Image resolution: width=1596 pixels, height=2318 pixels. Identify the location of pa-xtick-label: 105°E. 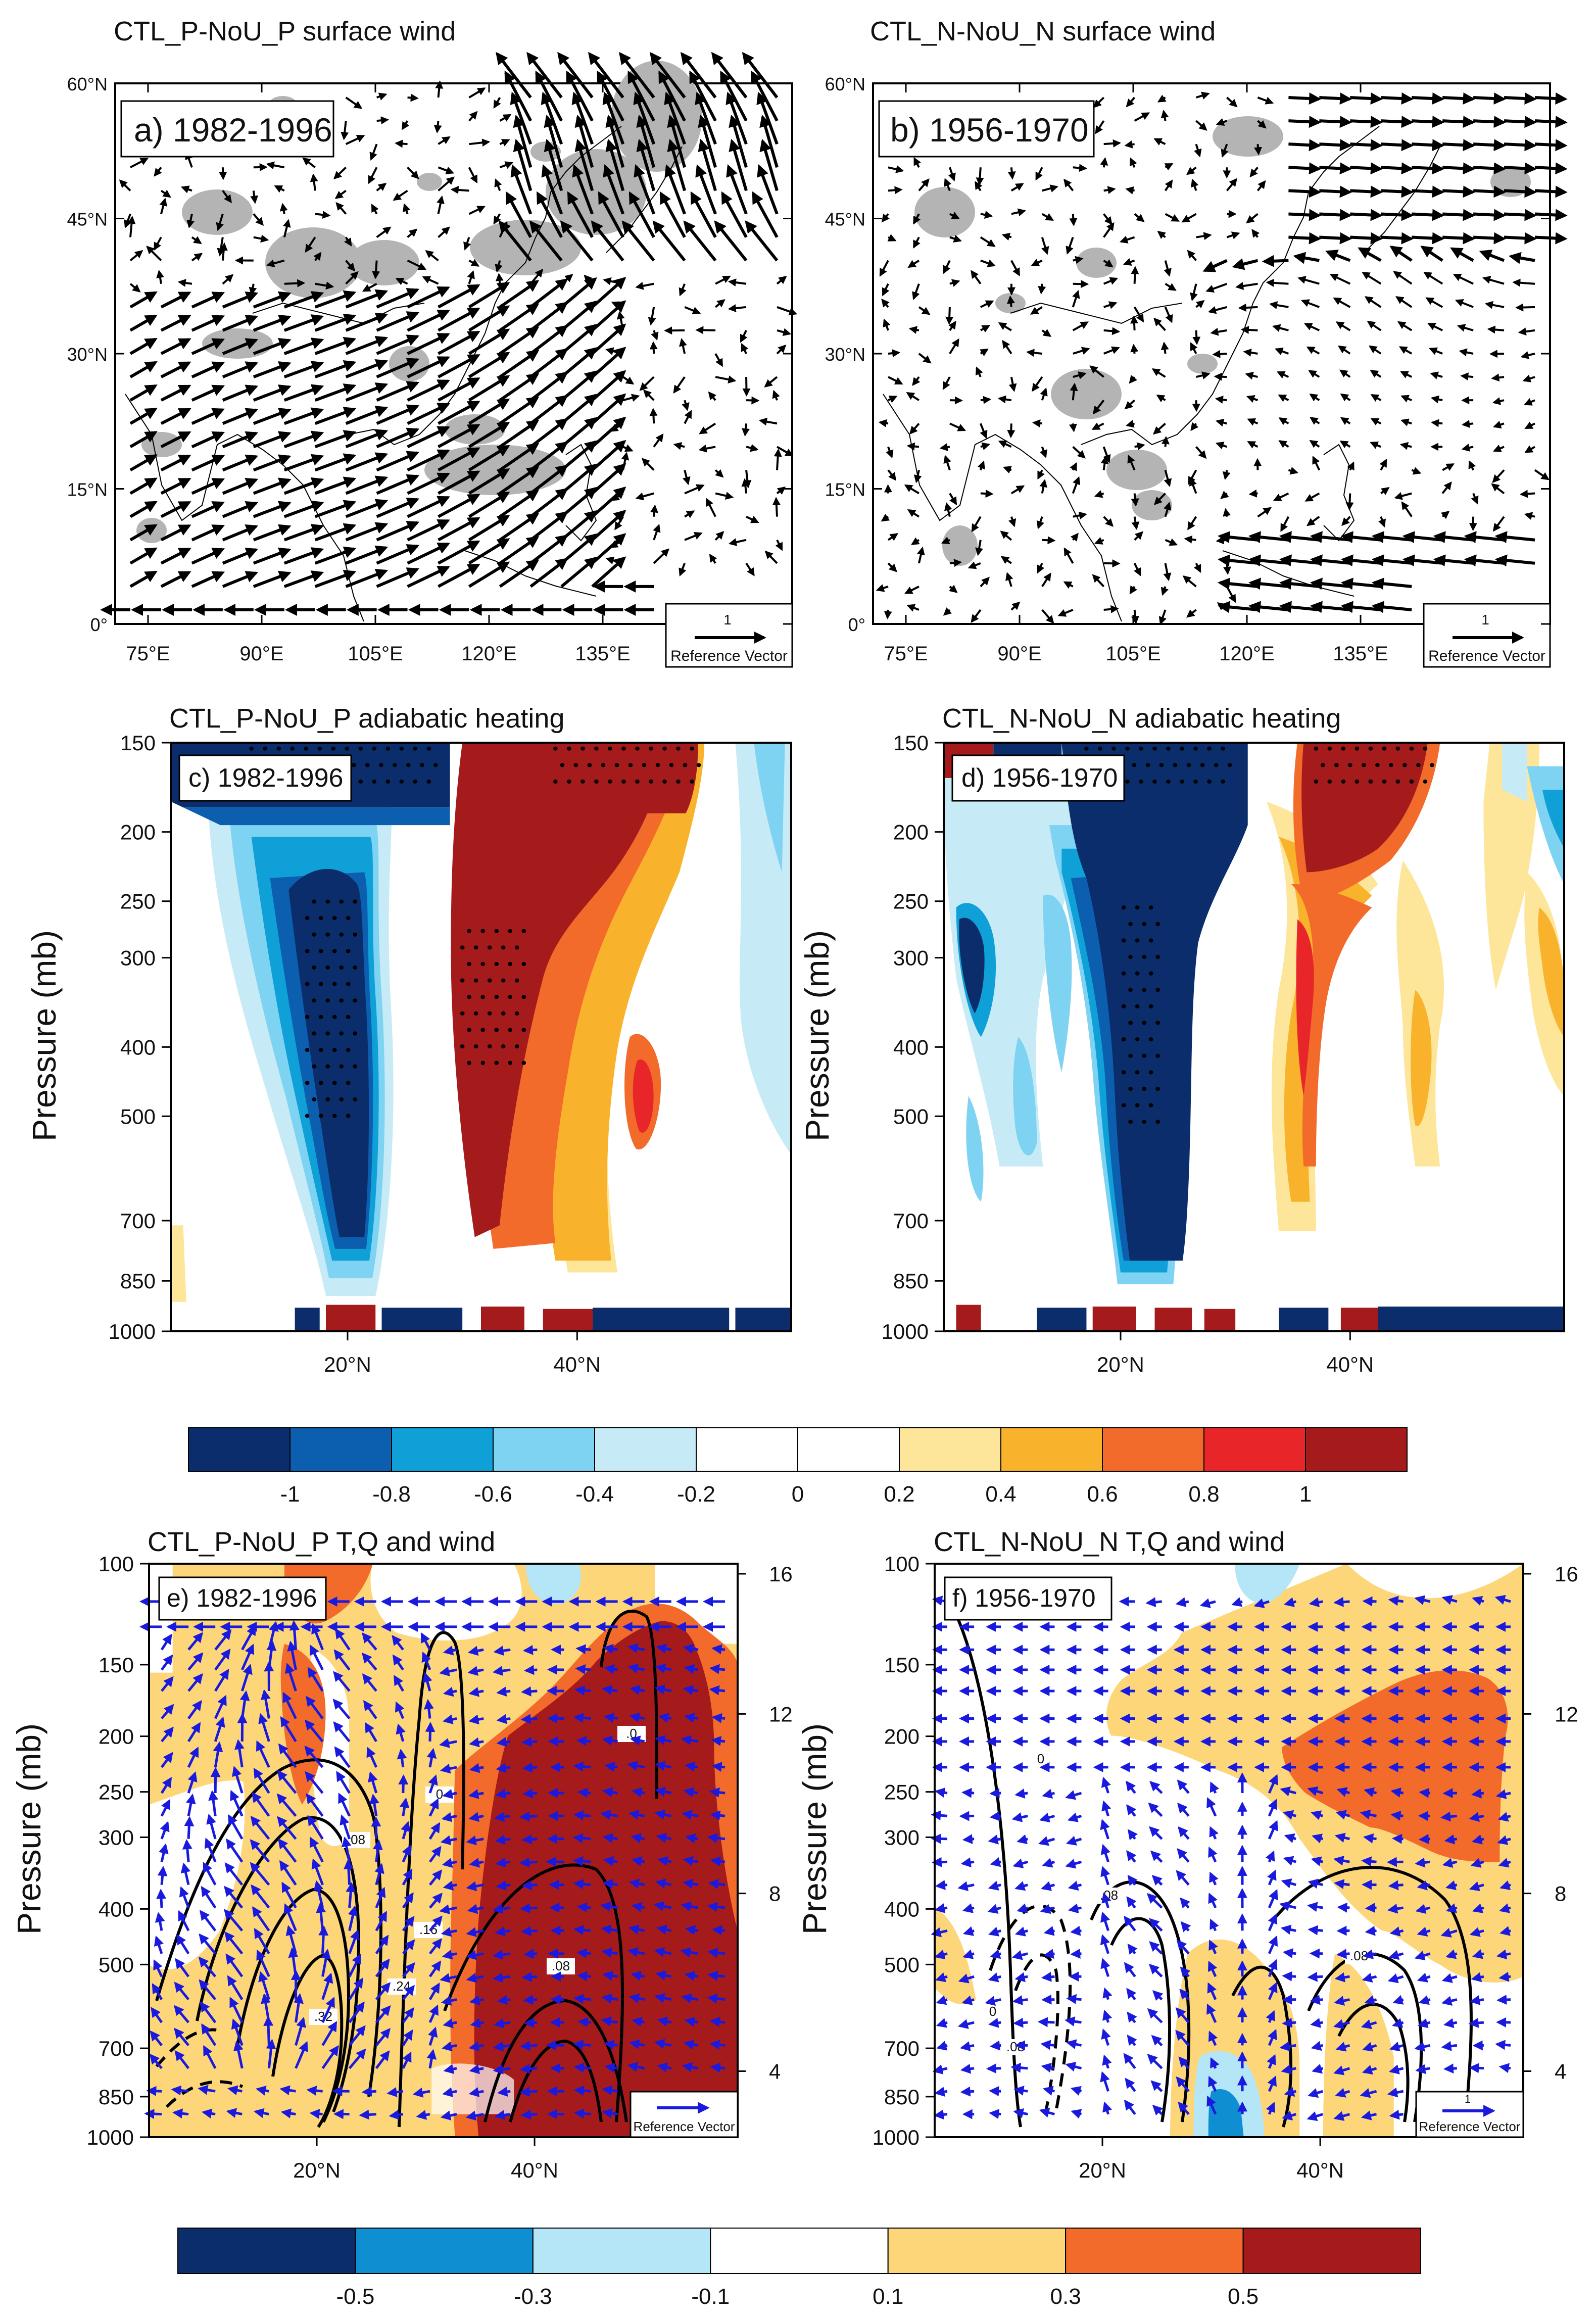
(375, 654).